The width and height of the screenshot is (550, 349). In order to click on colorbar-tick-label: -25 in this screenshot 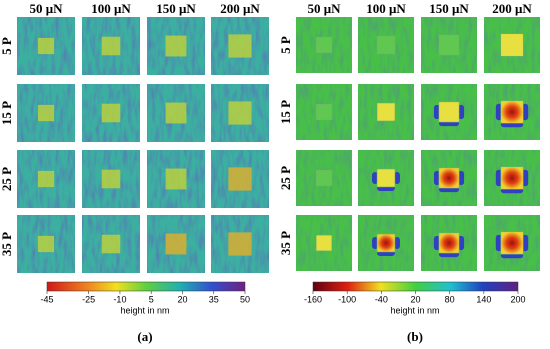, I will do `click(88, 299)`.